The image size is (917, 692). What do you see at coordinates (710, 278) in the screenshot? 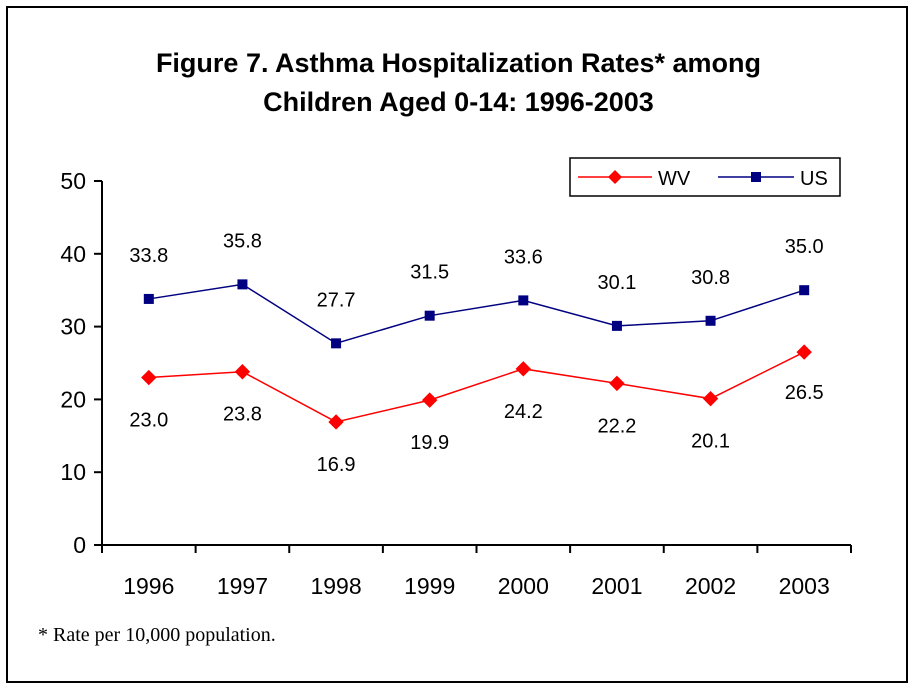
I see `data-label-us: 30.8` at bounding box center [710, 278].